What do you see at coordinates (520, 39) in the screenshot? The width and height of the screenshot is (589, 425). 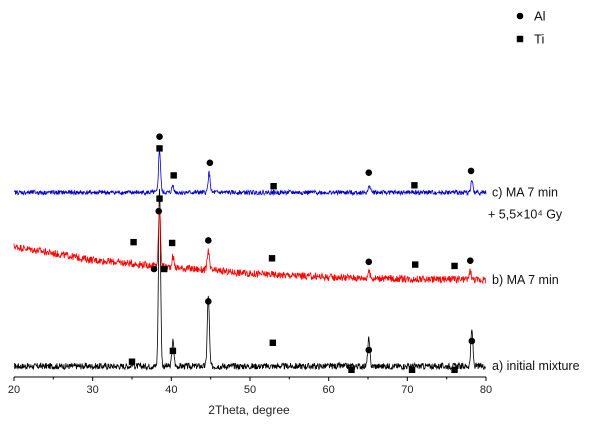 I see `legend-ti-marker` at bounding box center [520, 39].